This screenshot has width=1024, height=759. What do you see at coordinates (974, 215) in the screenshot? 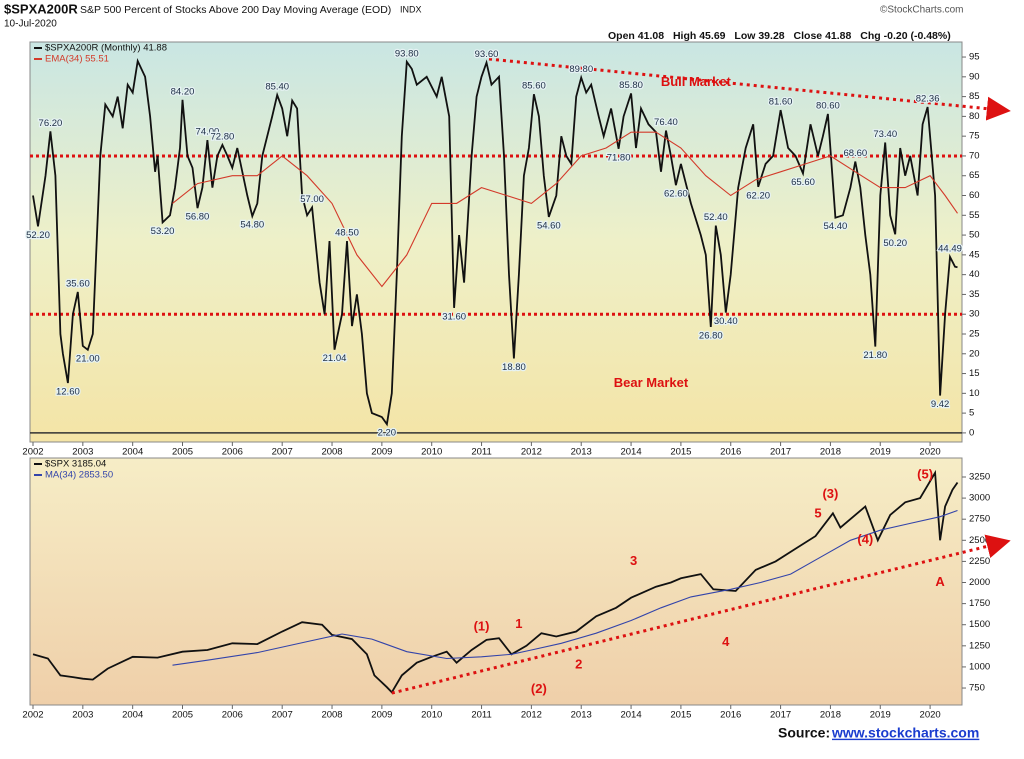
I see `y-tick-label: 55` at bounding box center [974, 215].